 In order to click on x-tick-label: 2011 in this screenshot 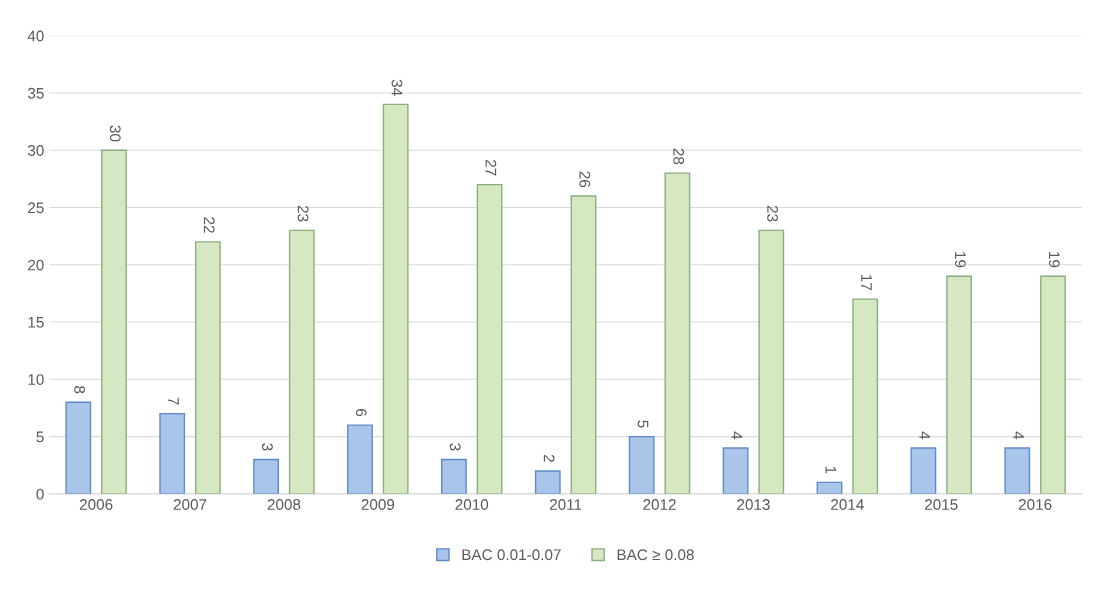, I will do `click(565, 504)`.